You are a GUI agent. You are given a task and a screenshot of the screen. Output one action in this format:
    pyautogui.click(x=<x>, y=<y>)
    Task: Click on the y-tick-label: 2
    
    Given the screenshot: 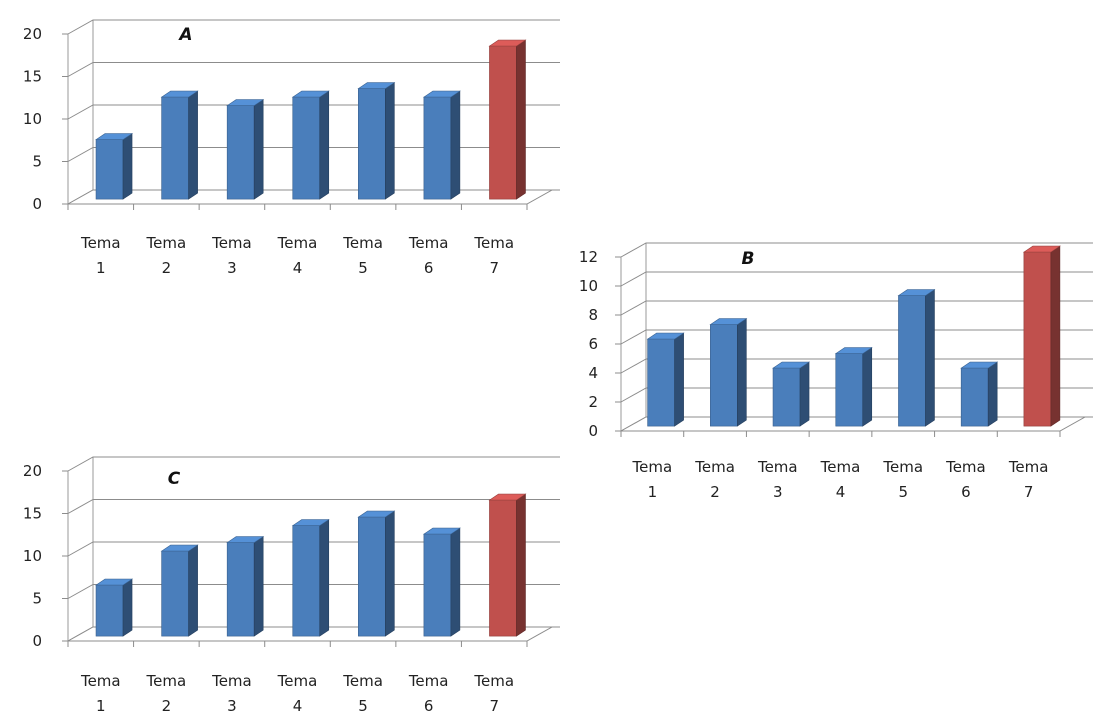 What is the action you would take?
    pyautogui.click(x=593, y=402)
    